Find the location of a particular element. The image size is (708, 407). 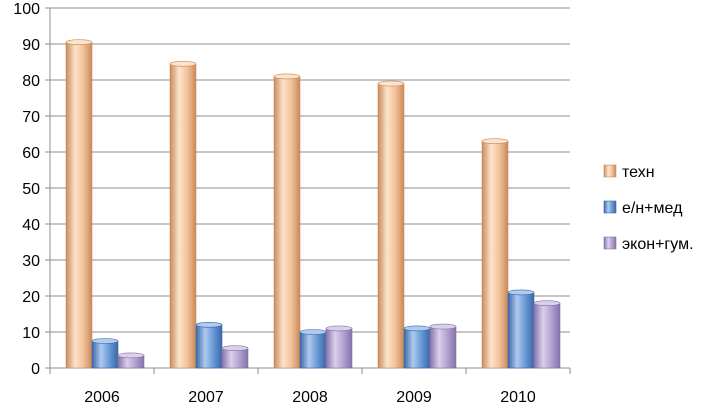

legend-label: экон+гум. is located at coordinates (658, 244).